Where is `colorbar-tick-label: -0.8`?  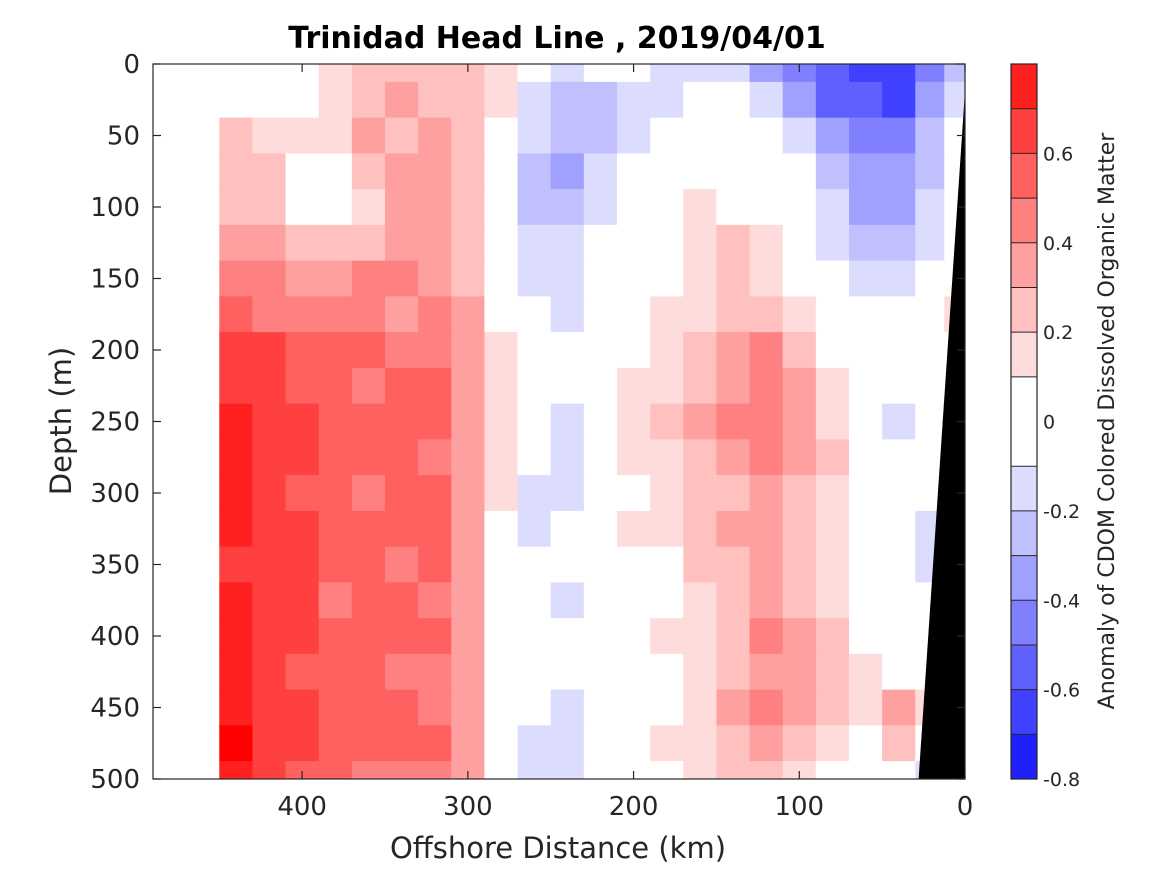 colorbar-tick-label: -0.8 is located at coordinates (1061, 780).